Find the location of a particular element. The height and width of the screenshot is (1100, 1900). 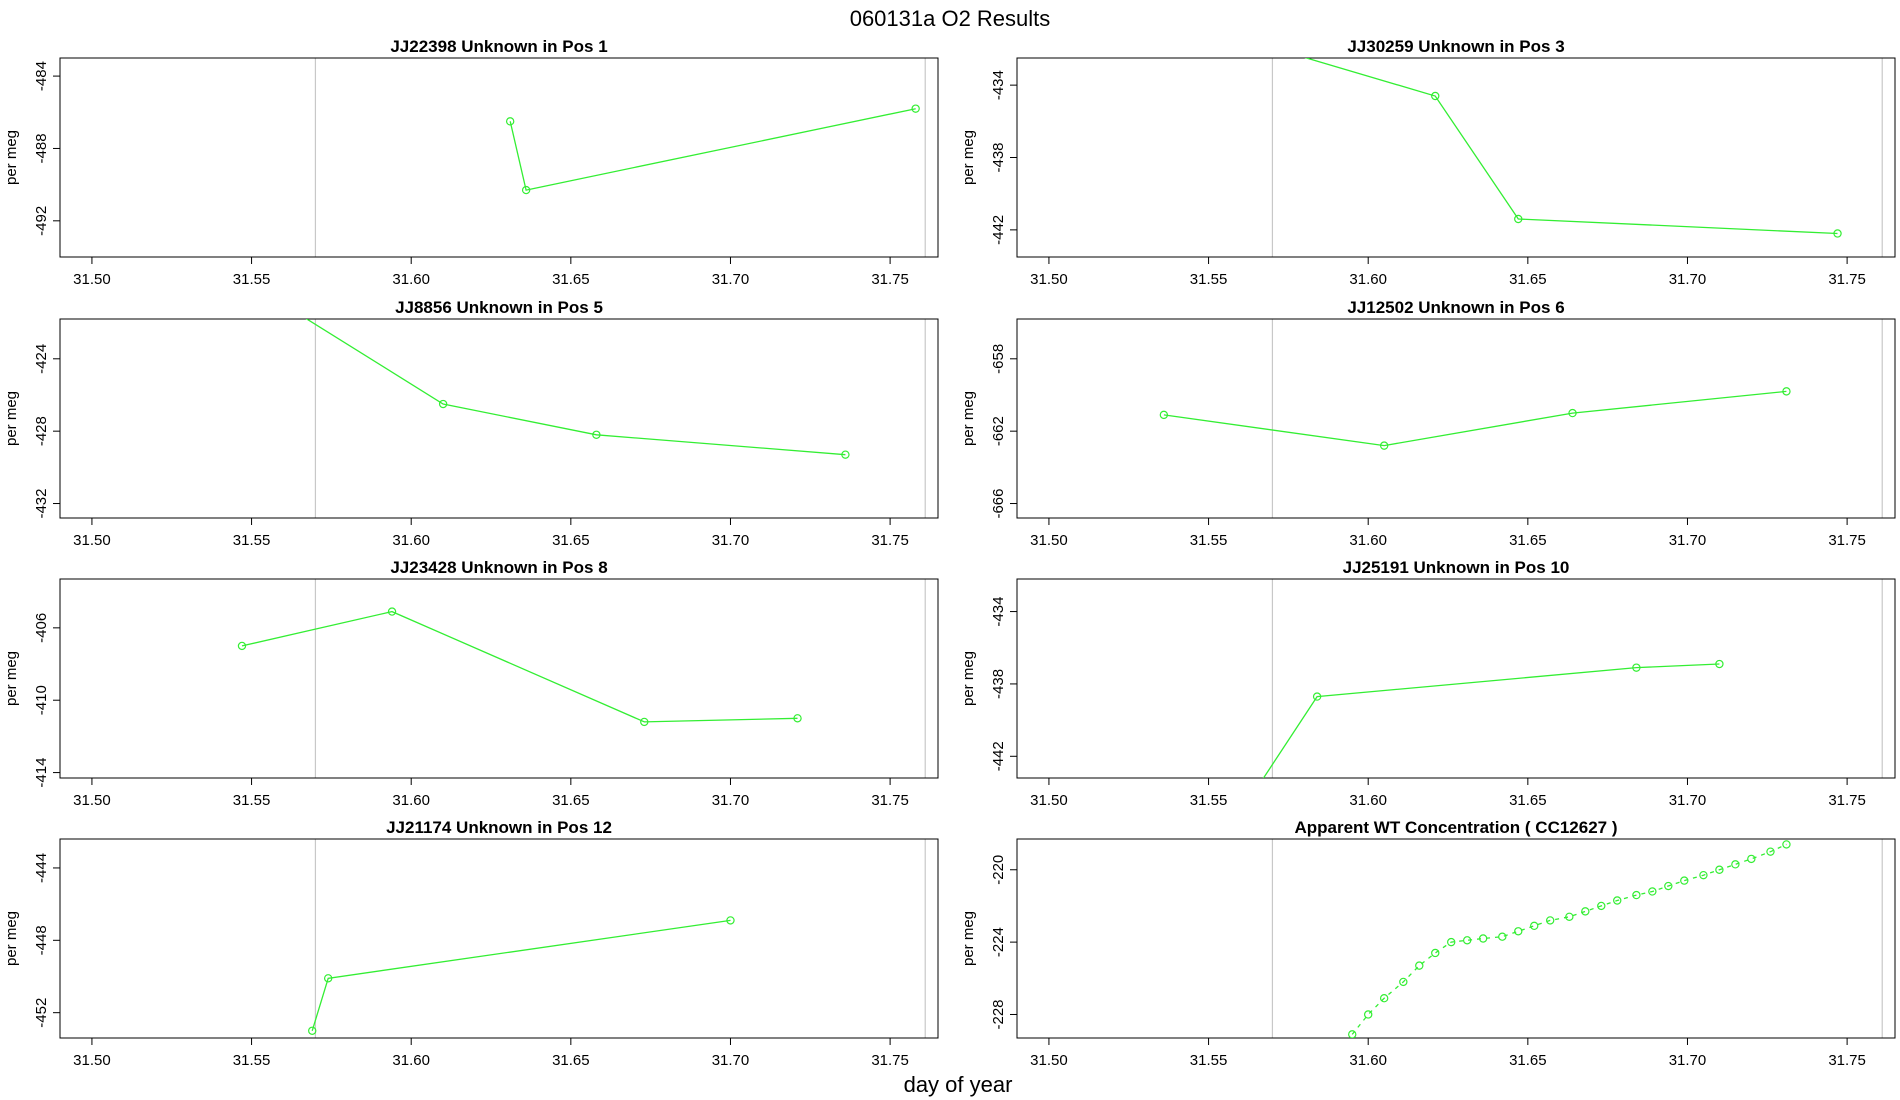

y-tick-label: -438 is located at coordinates (998, 157).